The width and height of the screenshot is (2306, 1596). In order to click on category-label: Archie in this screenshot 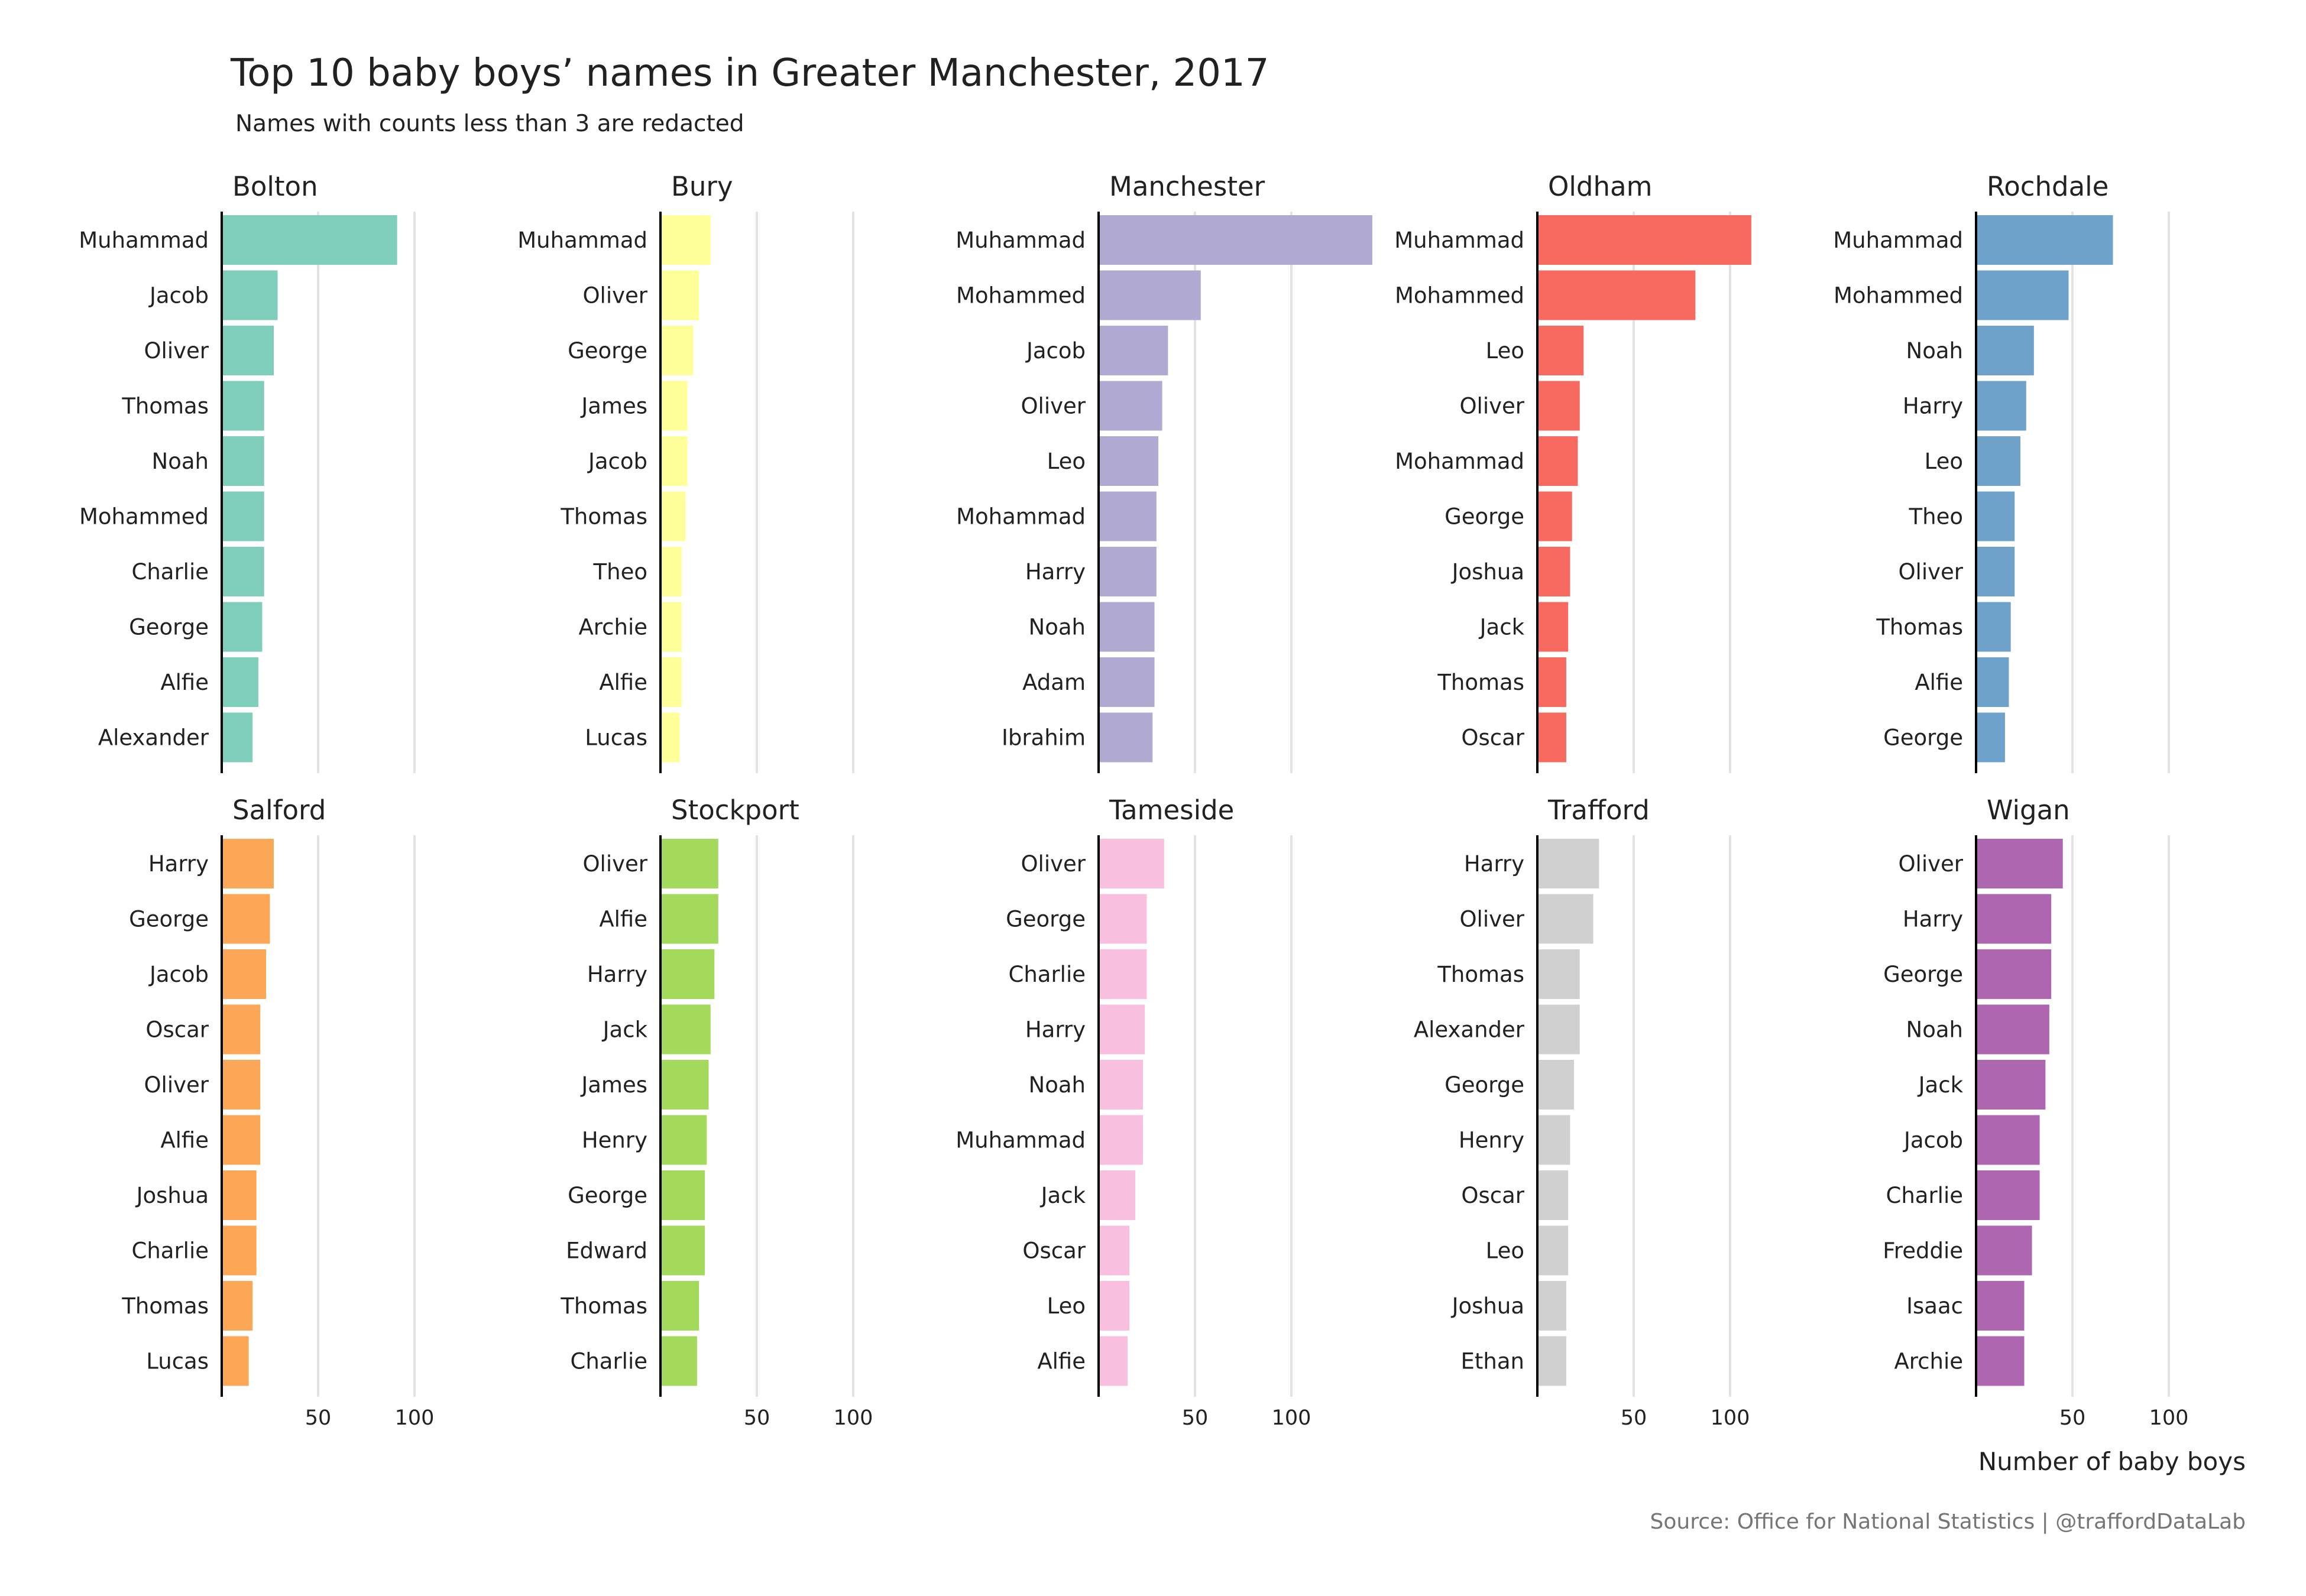, I will do `click(612, 627)`.